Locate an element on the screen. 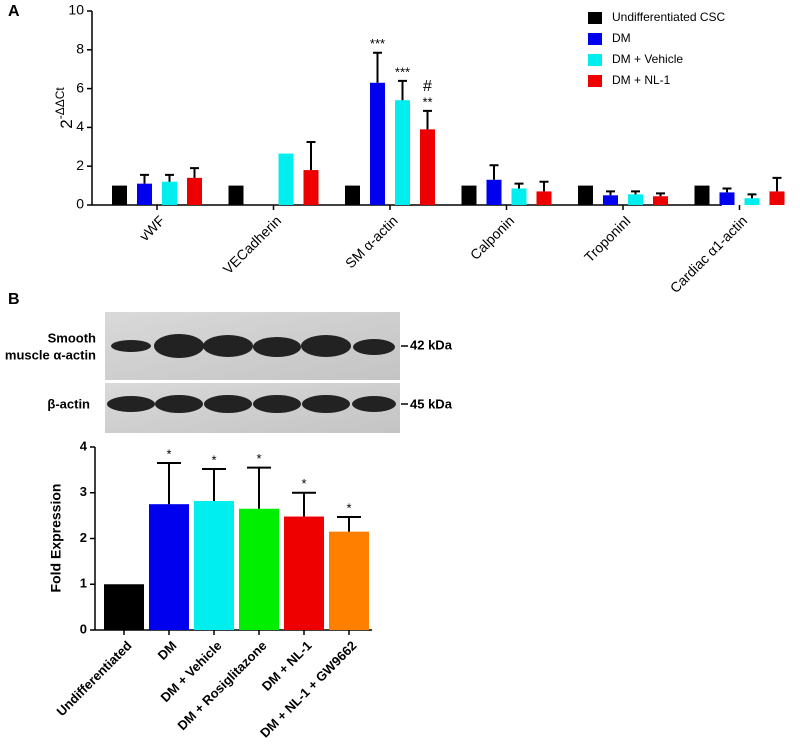  annotation: ** is located at coordinates (427, 101).